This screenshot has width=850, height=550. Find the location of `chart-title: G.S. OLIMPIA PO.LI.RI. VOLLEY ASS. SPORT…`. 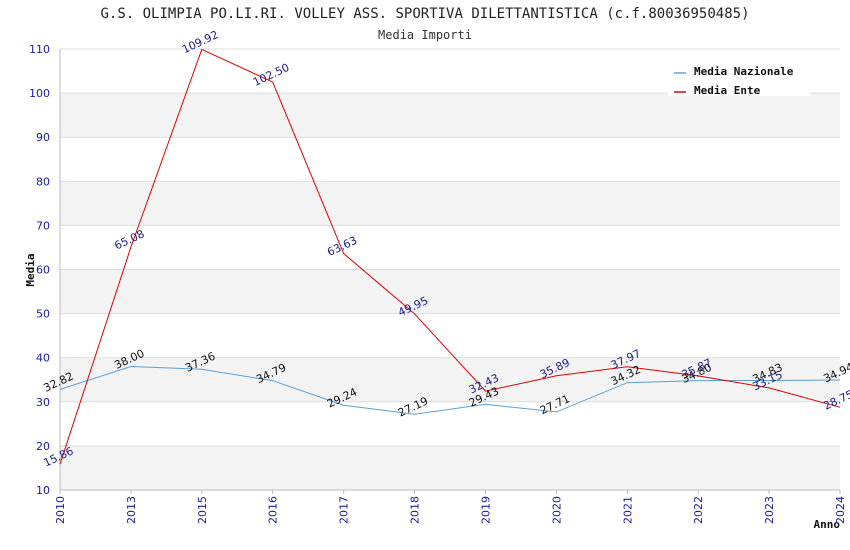

chart-title: G.S. OLIMPIA PO.LI.RI. VOLLEY ASS. SPORT… is located at coordinates (424, 14).